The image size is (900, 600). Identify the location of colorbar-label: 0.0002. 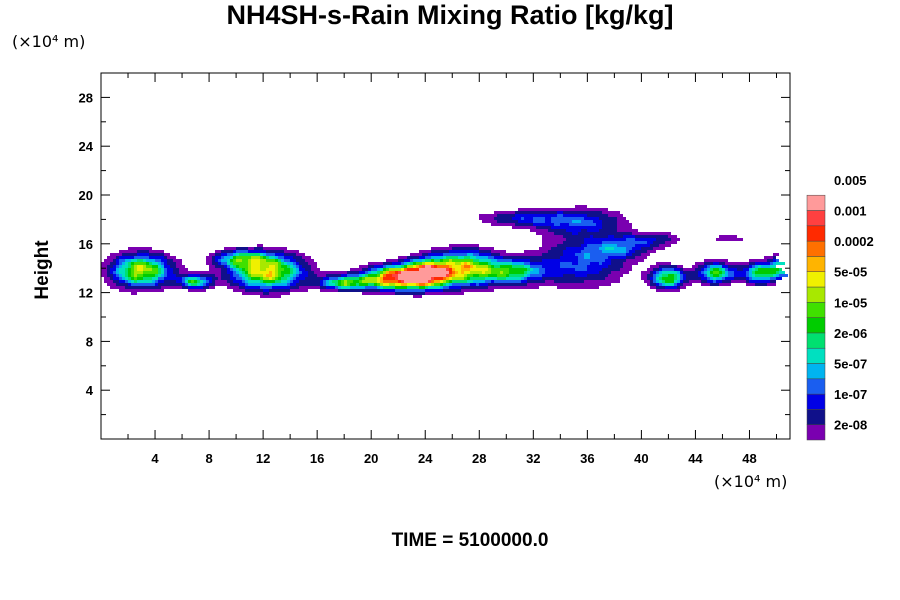
(854, 241).